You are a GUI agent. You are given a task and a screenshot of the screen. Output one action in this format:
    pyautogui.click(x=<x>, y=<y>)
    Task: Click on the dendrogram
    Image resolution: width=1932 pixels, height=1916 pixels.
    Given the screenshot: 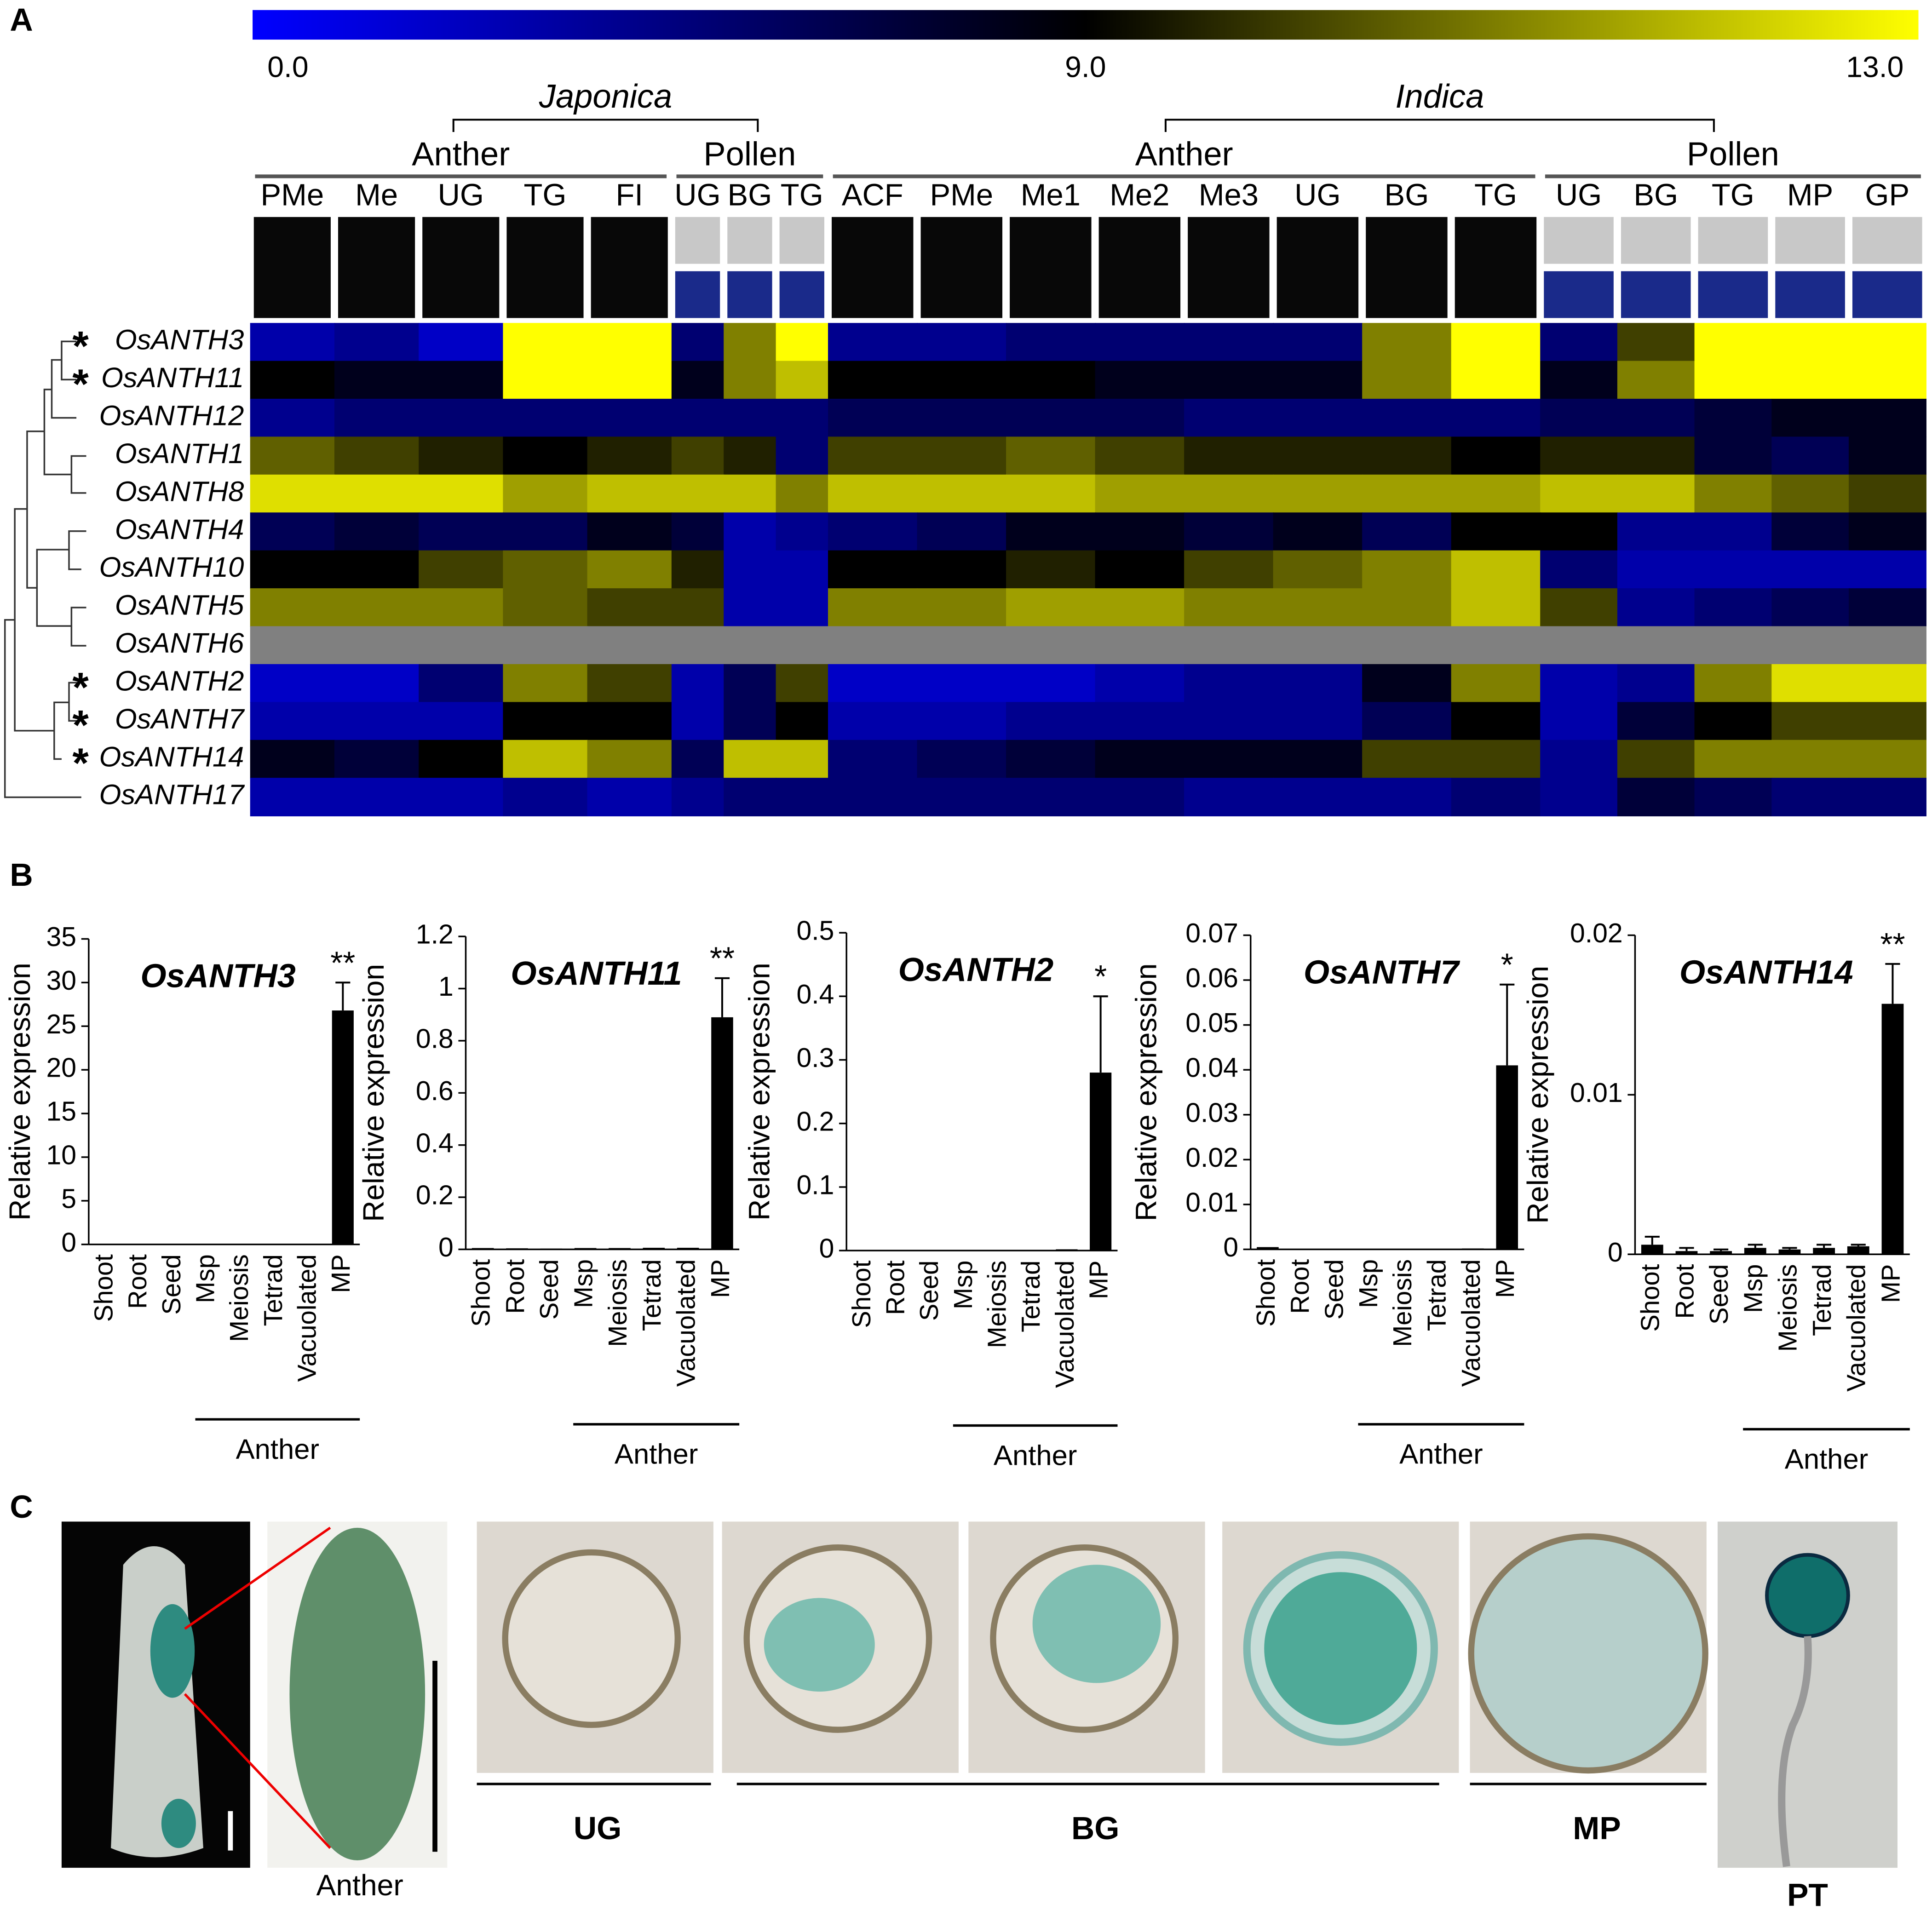 What is the action you would take?
    pyautogui.click(x=45, y=569)
    